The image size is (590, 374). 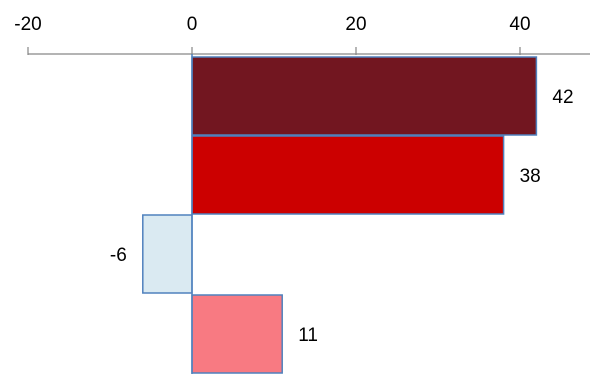 I want to click on x-tick-label: 0, so click(x=192, y=24).